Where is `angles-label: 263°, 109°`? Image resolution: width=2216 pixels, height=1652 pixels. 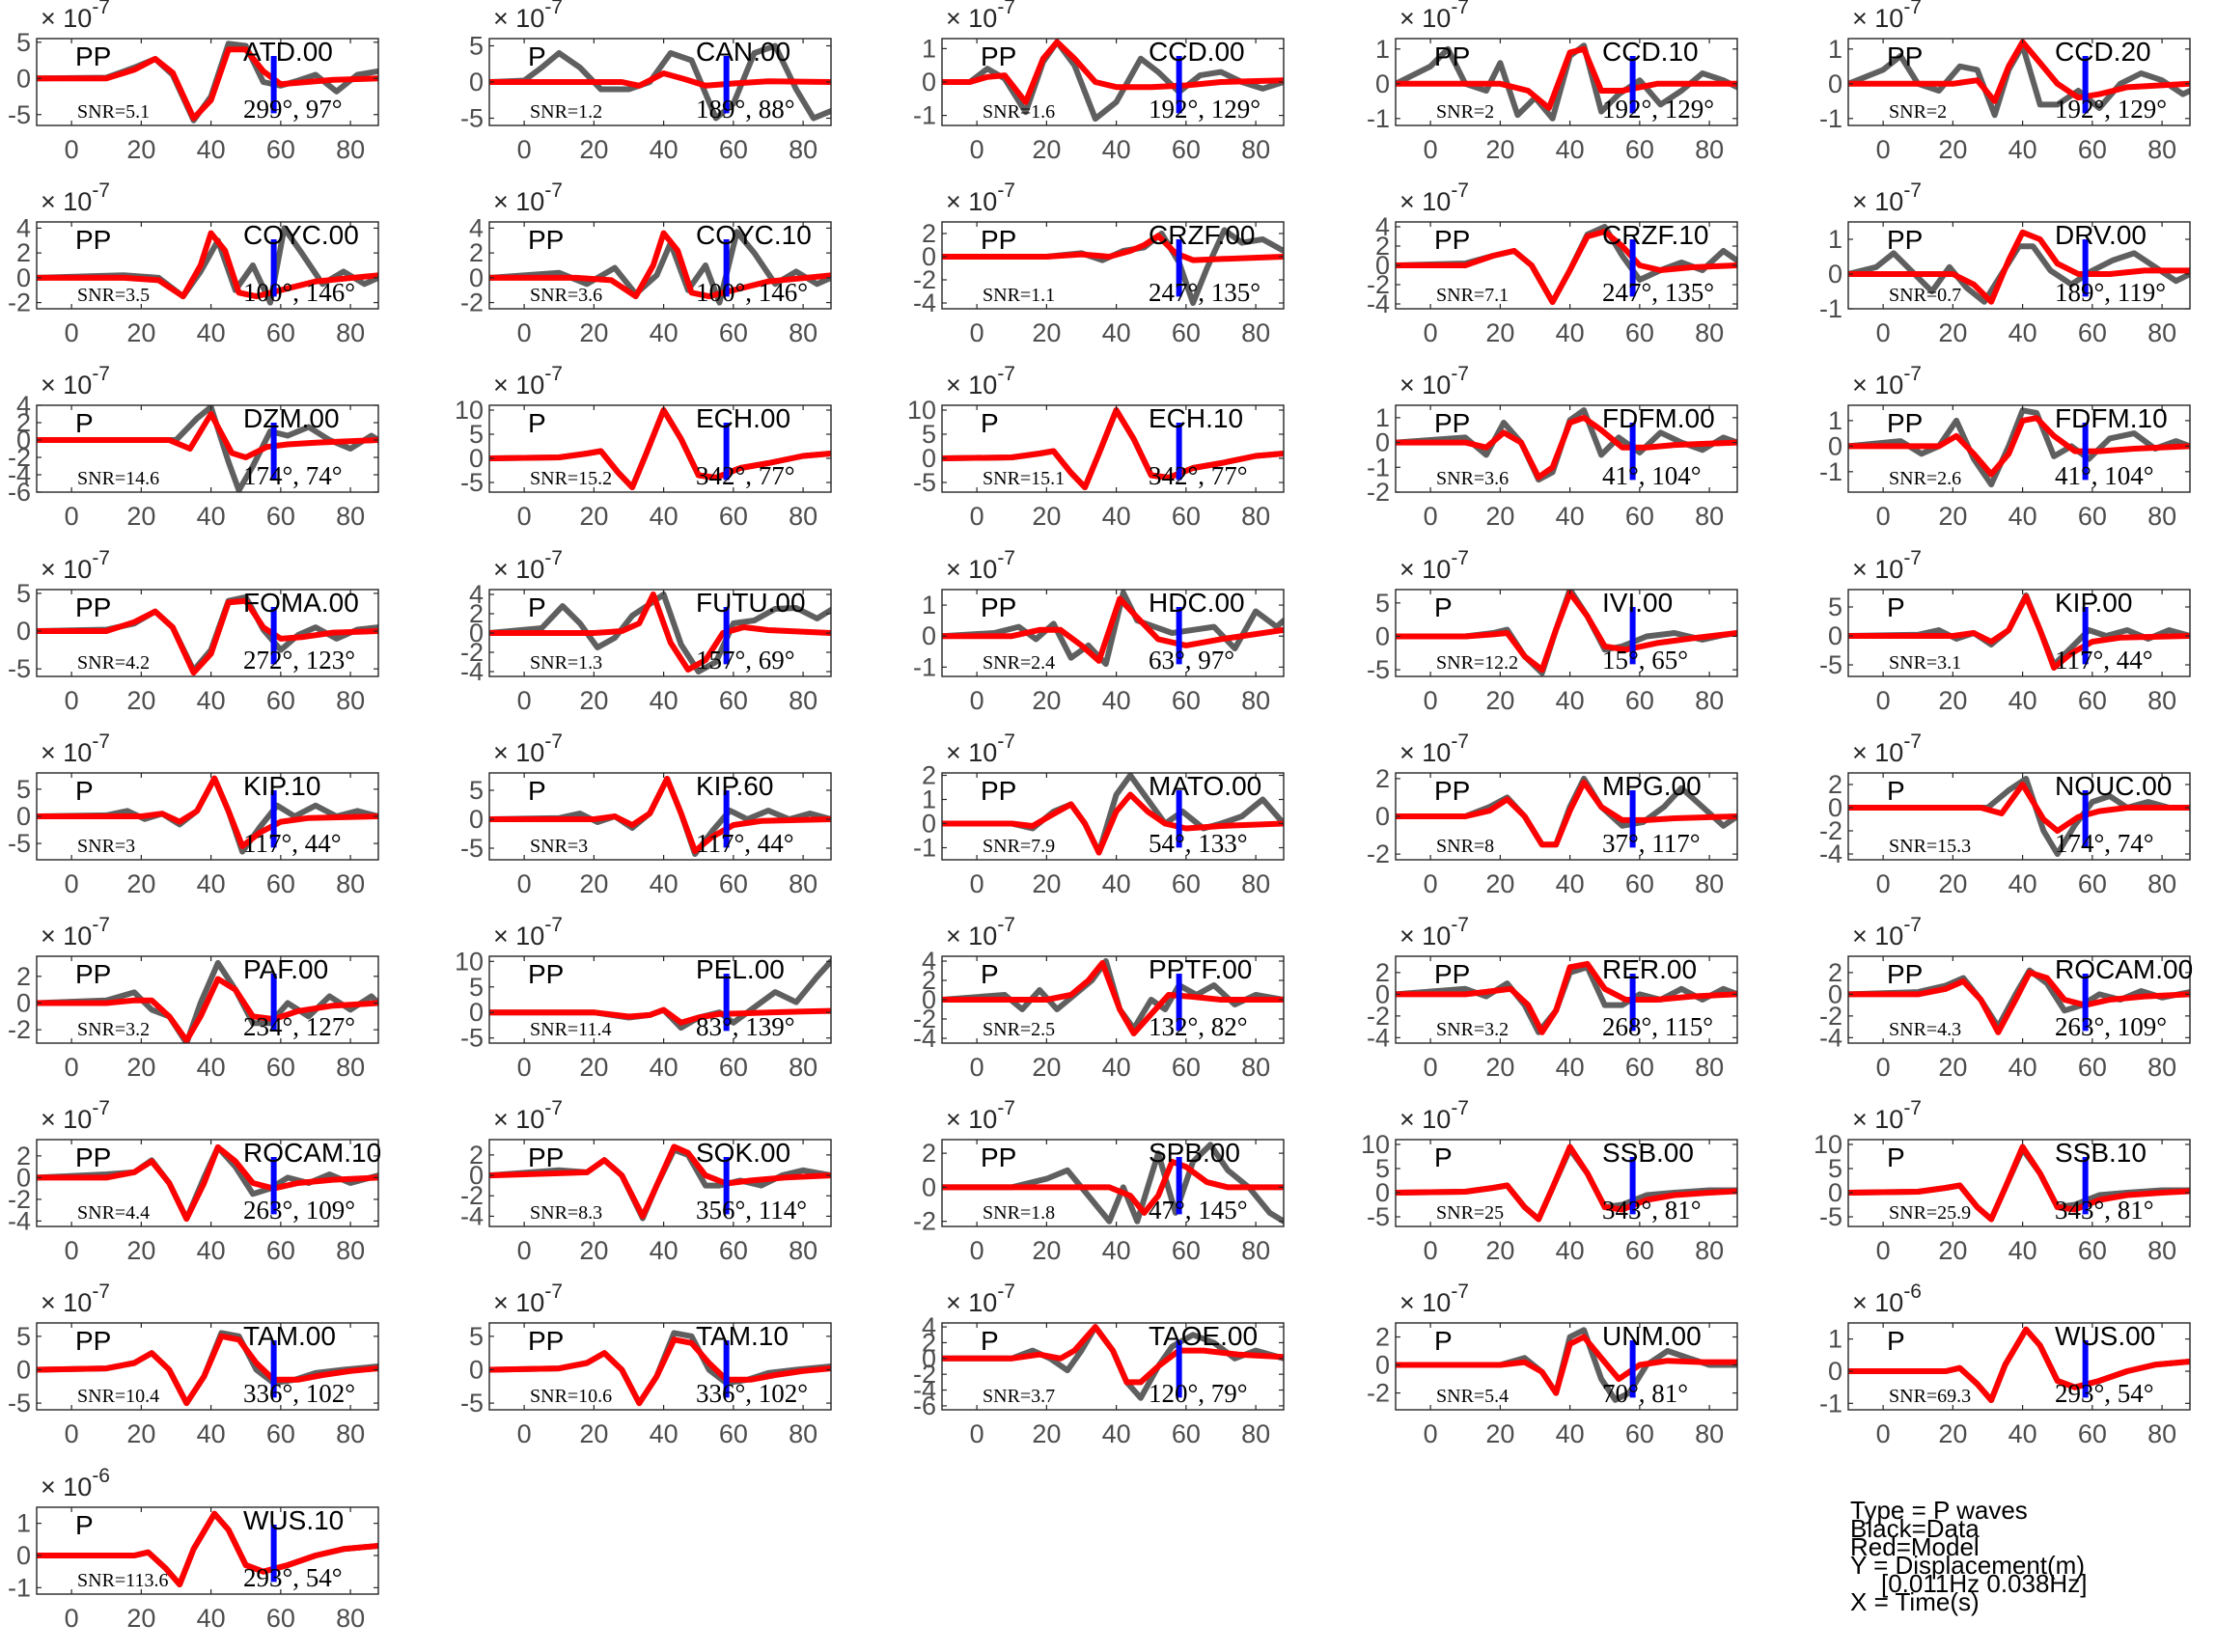
angles-label: 263°, 109° is located at coordinates (2111, 1026).